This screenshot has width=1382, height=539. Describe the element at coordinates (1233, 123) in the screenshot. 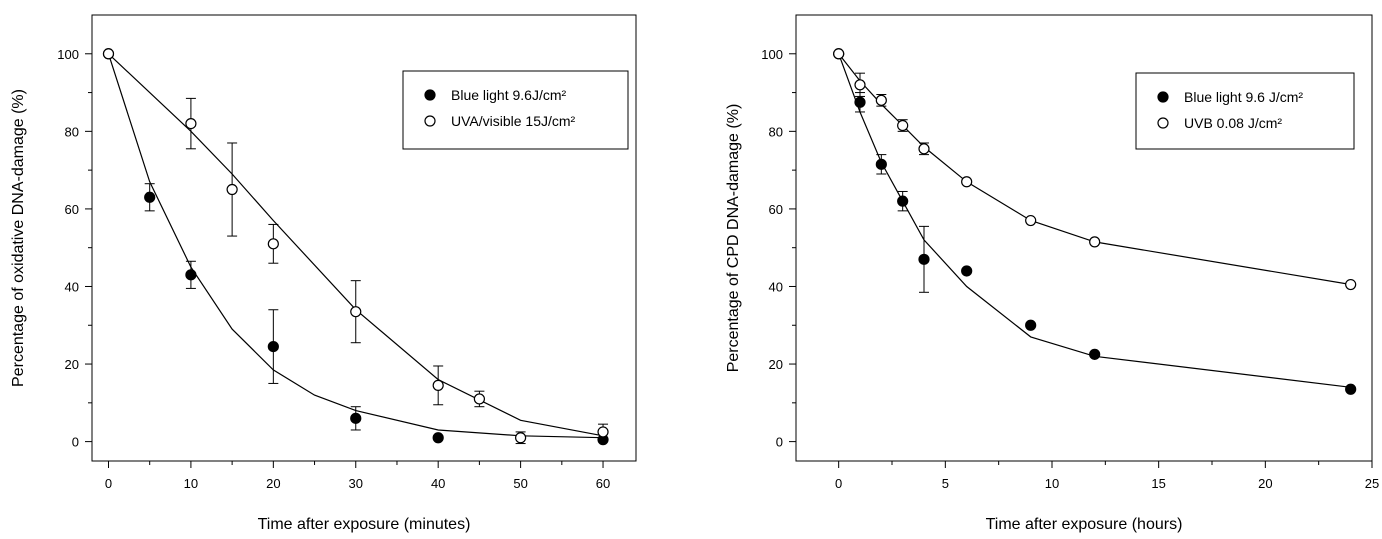

I see `legend-label: UVB 0.08 J/cm²` at that location.